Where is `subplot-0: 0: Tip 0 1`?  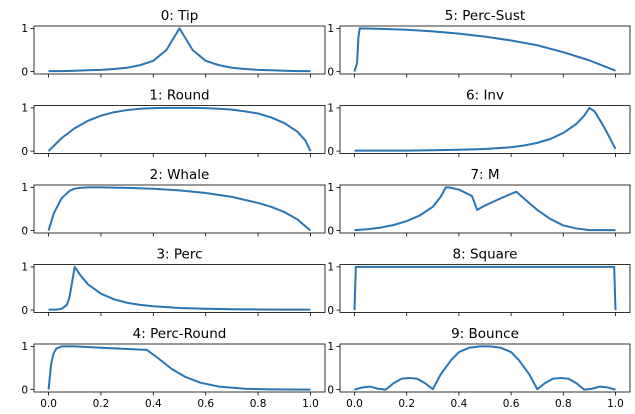 subplot-0: 0: Tip 0 1 is located at coordinates (173, 43).